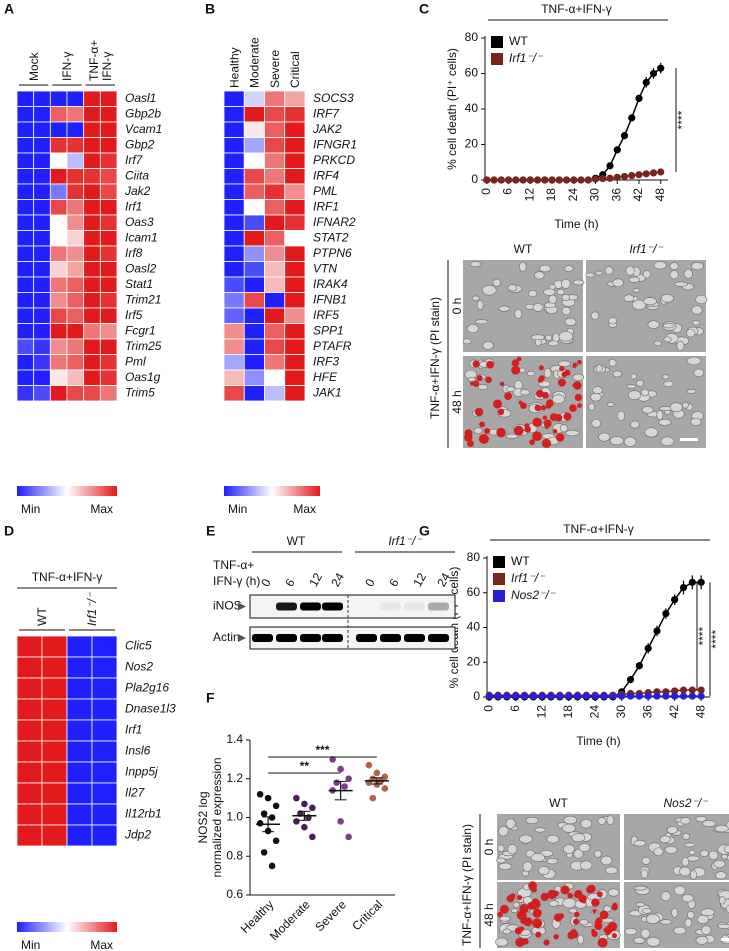 The image size is (729, 951). Describe the element at coordinates (304, 509) in the screenshot. I see `colorbar-max: Max` at that location.